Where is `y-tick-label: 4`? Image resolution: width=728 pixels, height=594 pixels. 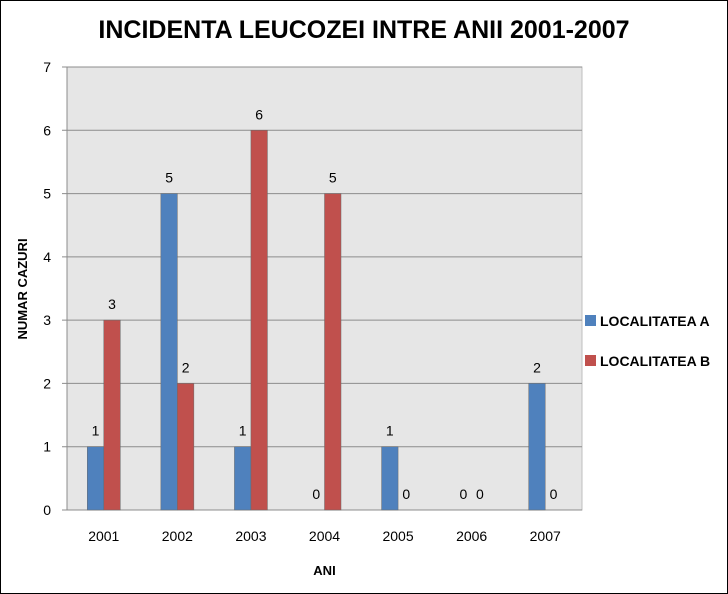
y-tick-label: 4 is located at coordinates (47, 257).